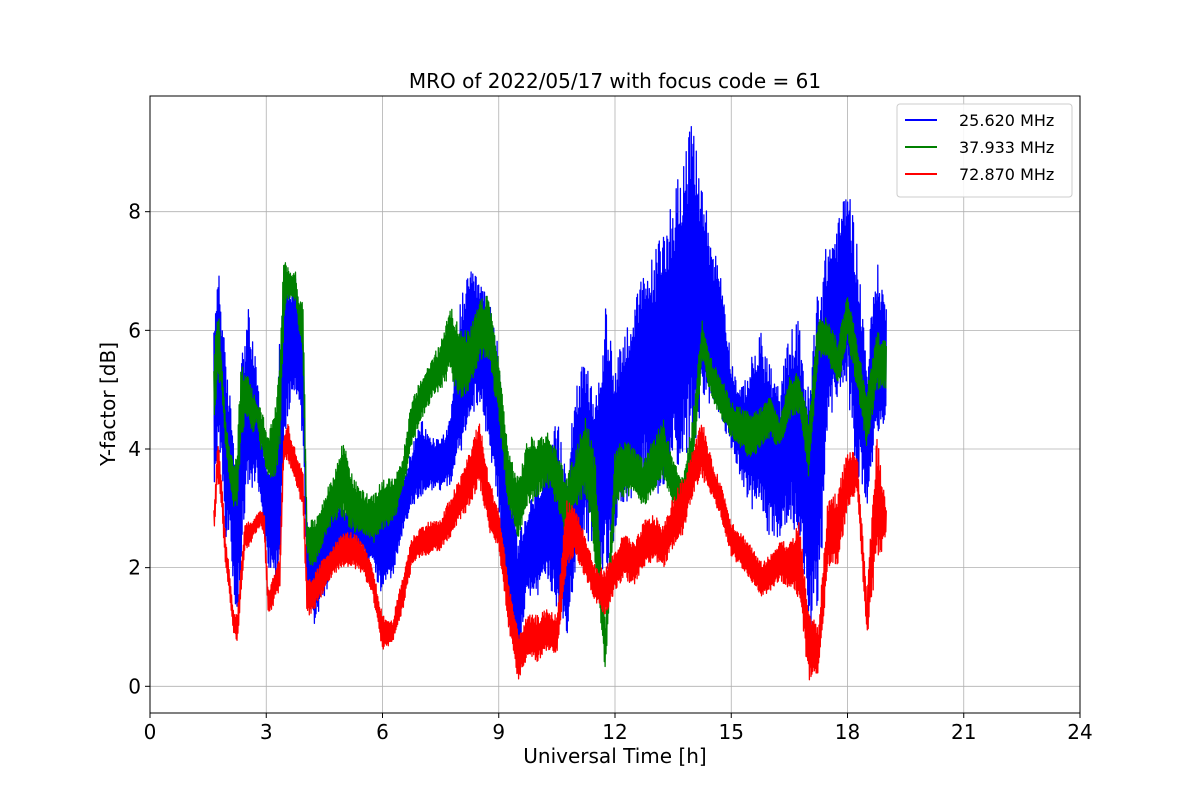 The width and height of the screenshot is (1200, 800). Describe the element at coordinates (134, 212) in the screenshot. I see `y-tick-label: 8` at that location.